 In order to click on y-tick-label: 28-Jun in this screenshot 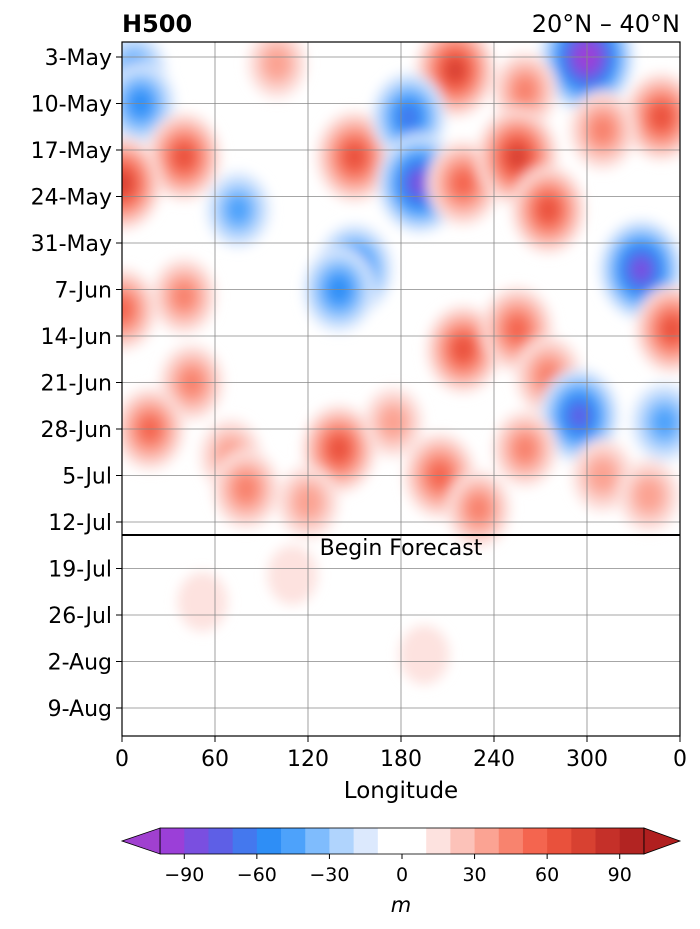, I will do `click(76, 430)`.